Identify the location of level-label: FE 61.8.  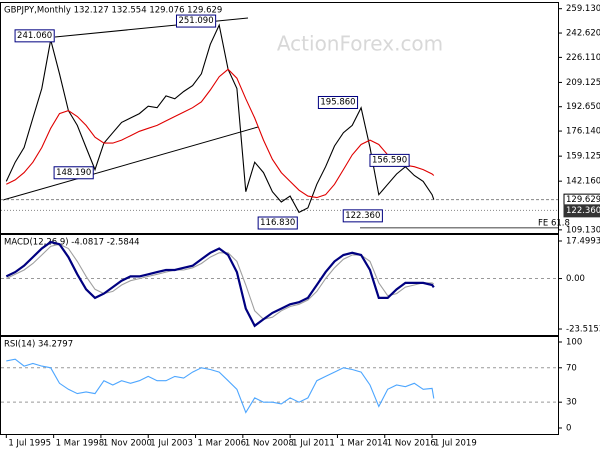
(554, 223).